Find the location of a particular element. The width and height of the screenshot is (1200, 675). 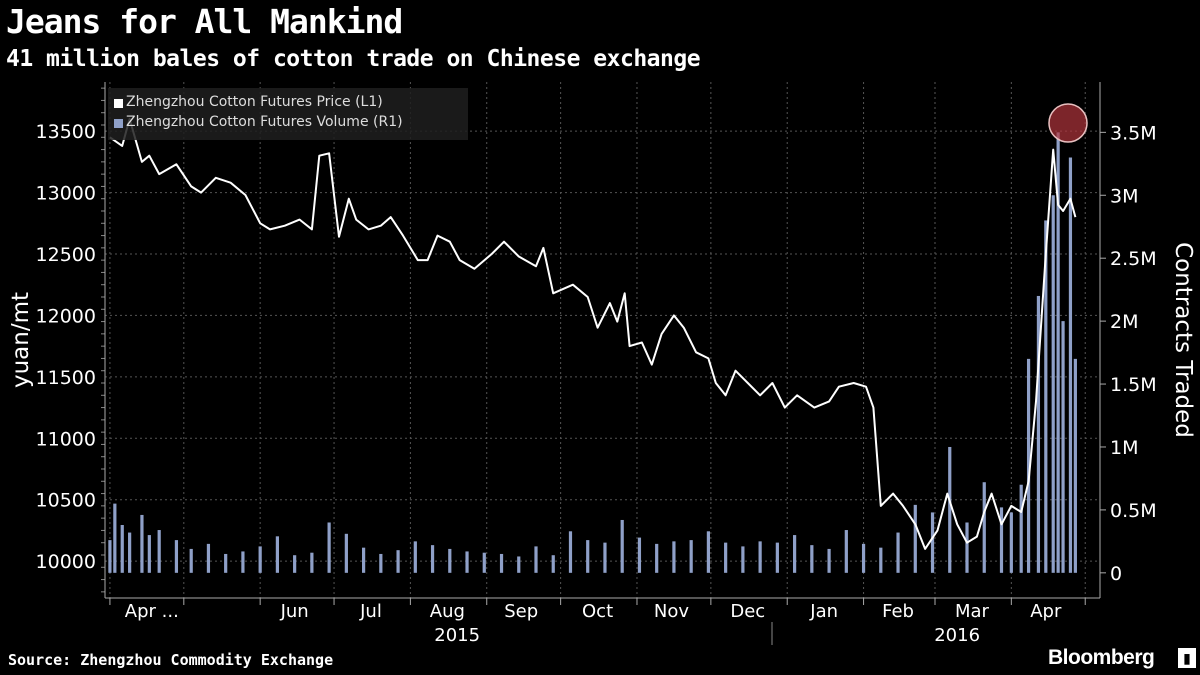

y-left-axis-title: yuan/mt is located at coordinates (21, 340).